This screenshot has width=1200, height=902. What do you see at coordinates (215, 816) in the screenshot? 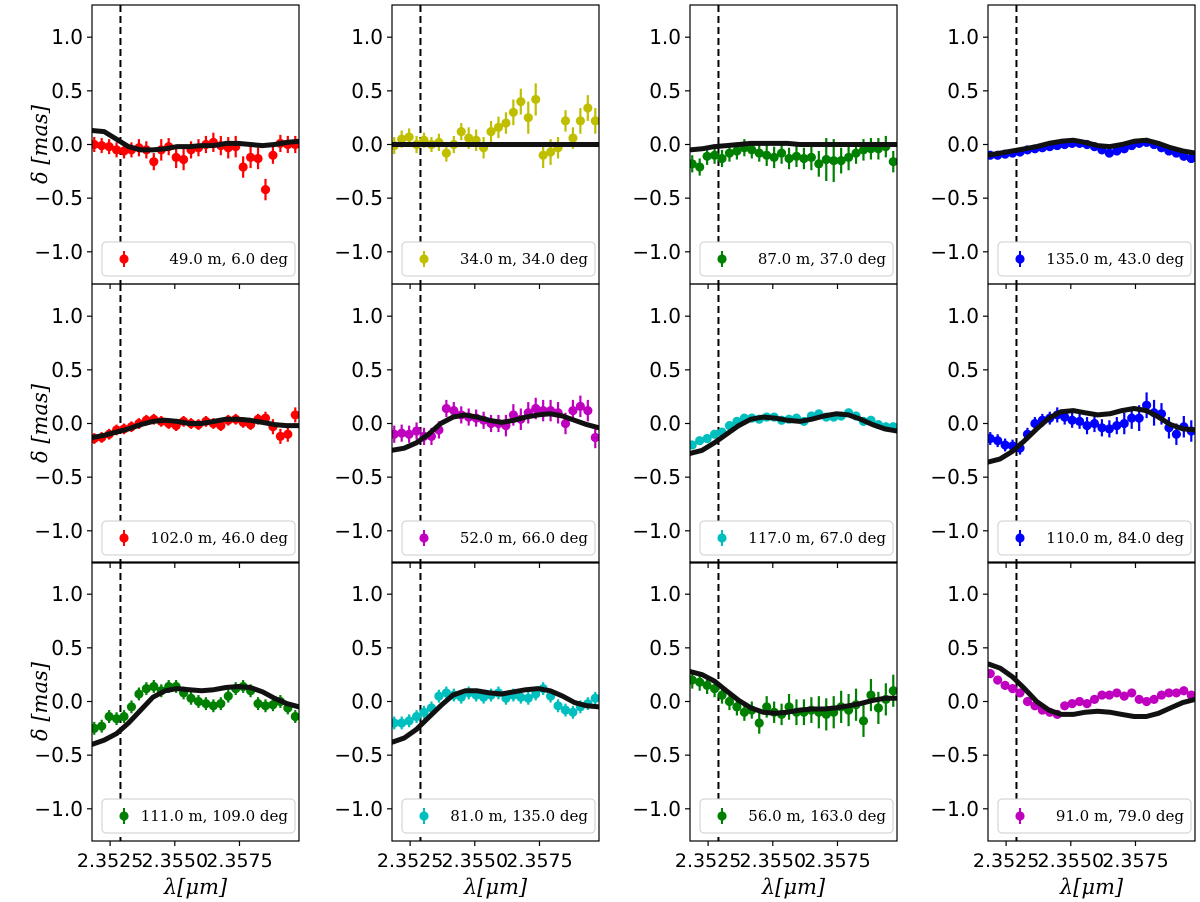
I see `legend-label: 111.0 m, 109.0 deg` at bounding box center [215, 816].